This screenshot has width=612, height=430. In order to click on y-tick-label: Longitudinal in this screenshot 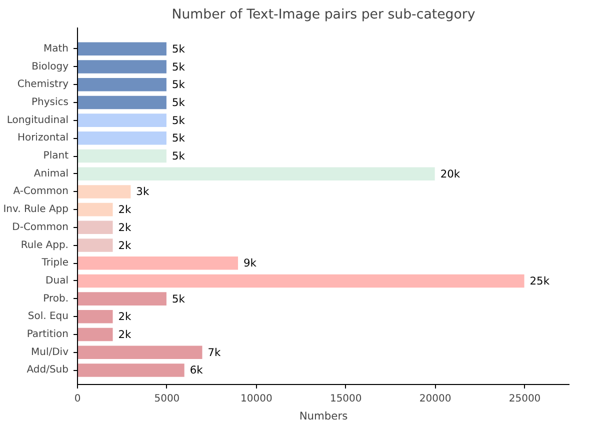, I will do `click(37, 120)`.